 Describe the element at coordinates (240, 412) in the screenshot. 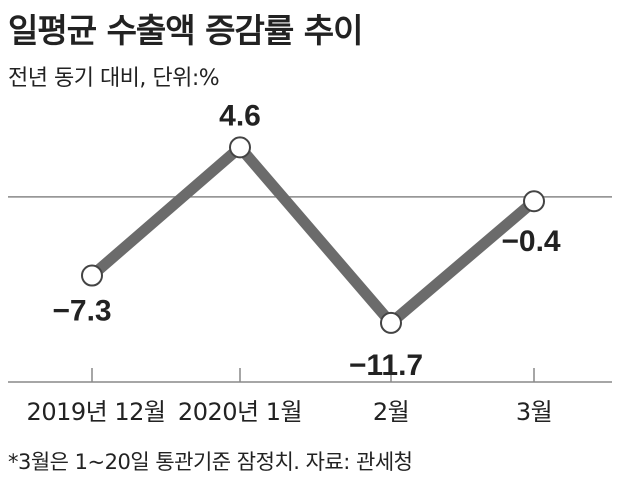

I see `x-tick-label: 2020년 1월` at that location.